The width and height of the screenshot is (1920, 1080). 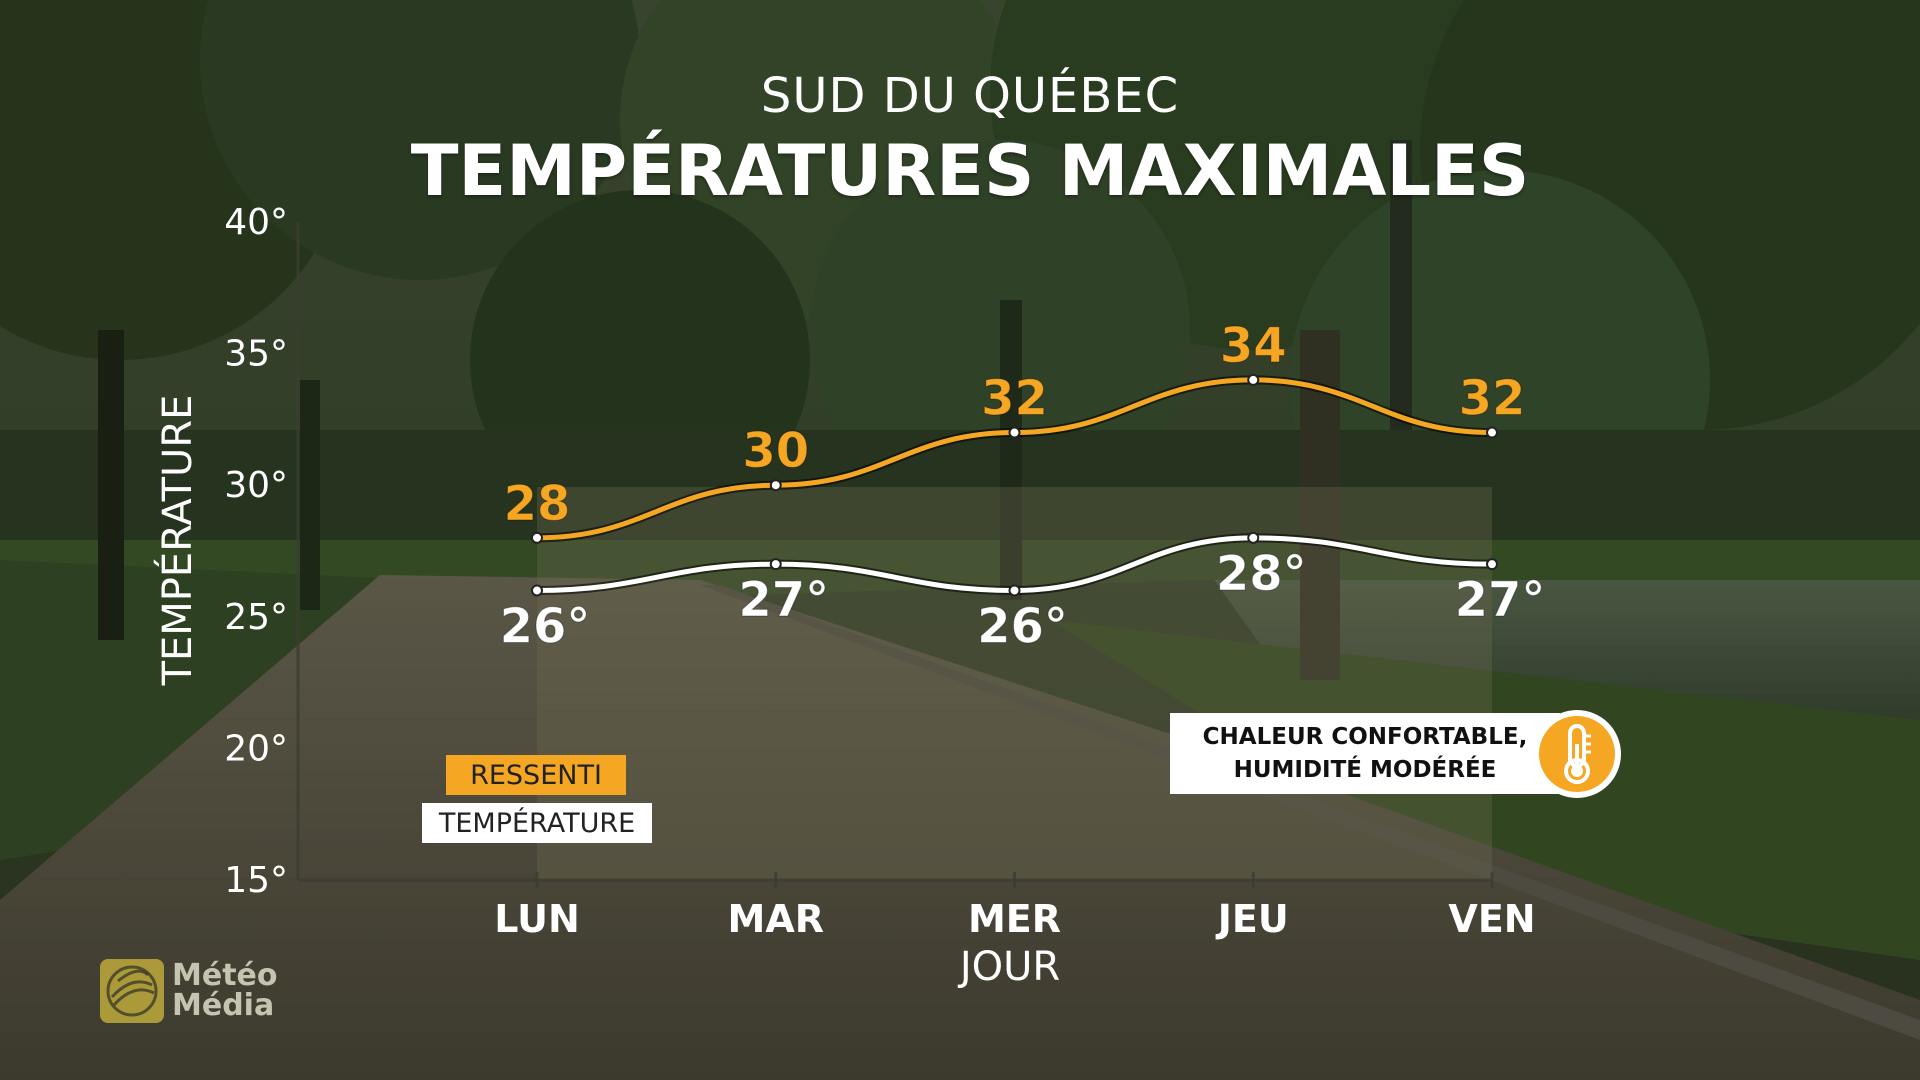 What do you see at coordinates (225, 975) in the screenshot?
I see `logo-line-1: Météo` at bounding box center [225, 975].